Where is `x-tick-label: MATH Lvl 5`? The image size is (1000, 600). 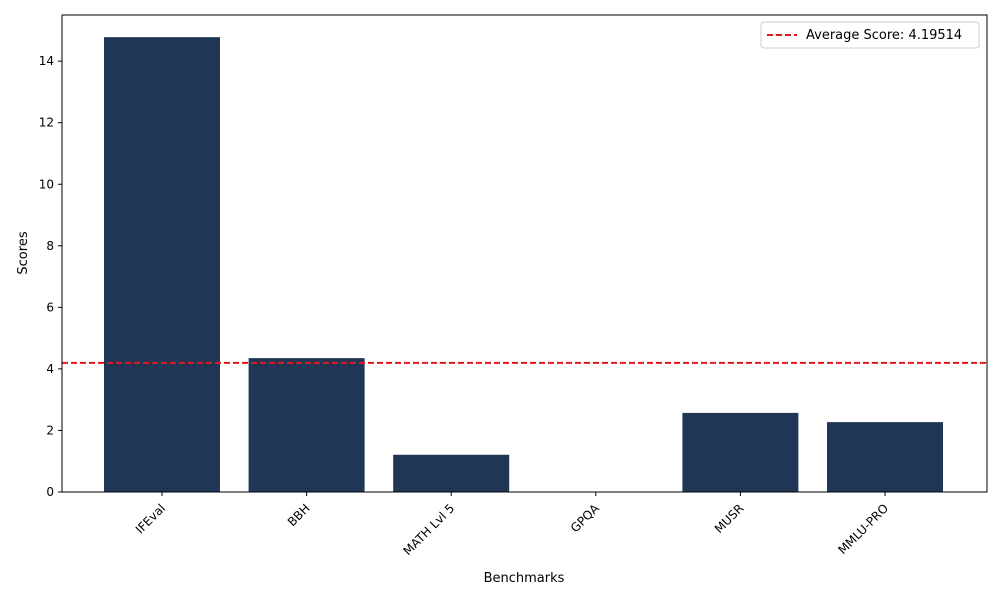 x-tick-label: MATH Lvl 5 is located at coordinates (428, 529).